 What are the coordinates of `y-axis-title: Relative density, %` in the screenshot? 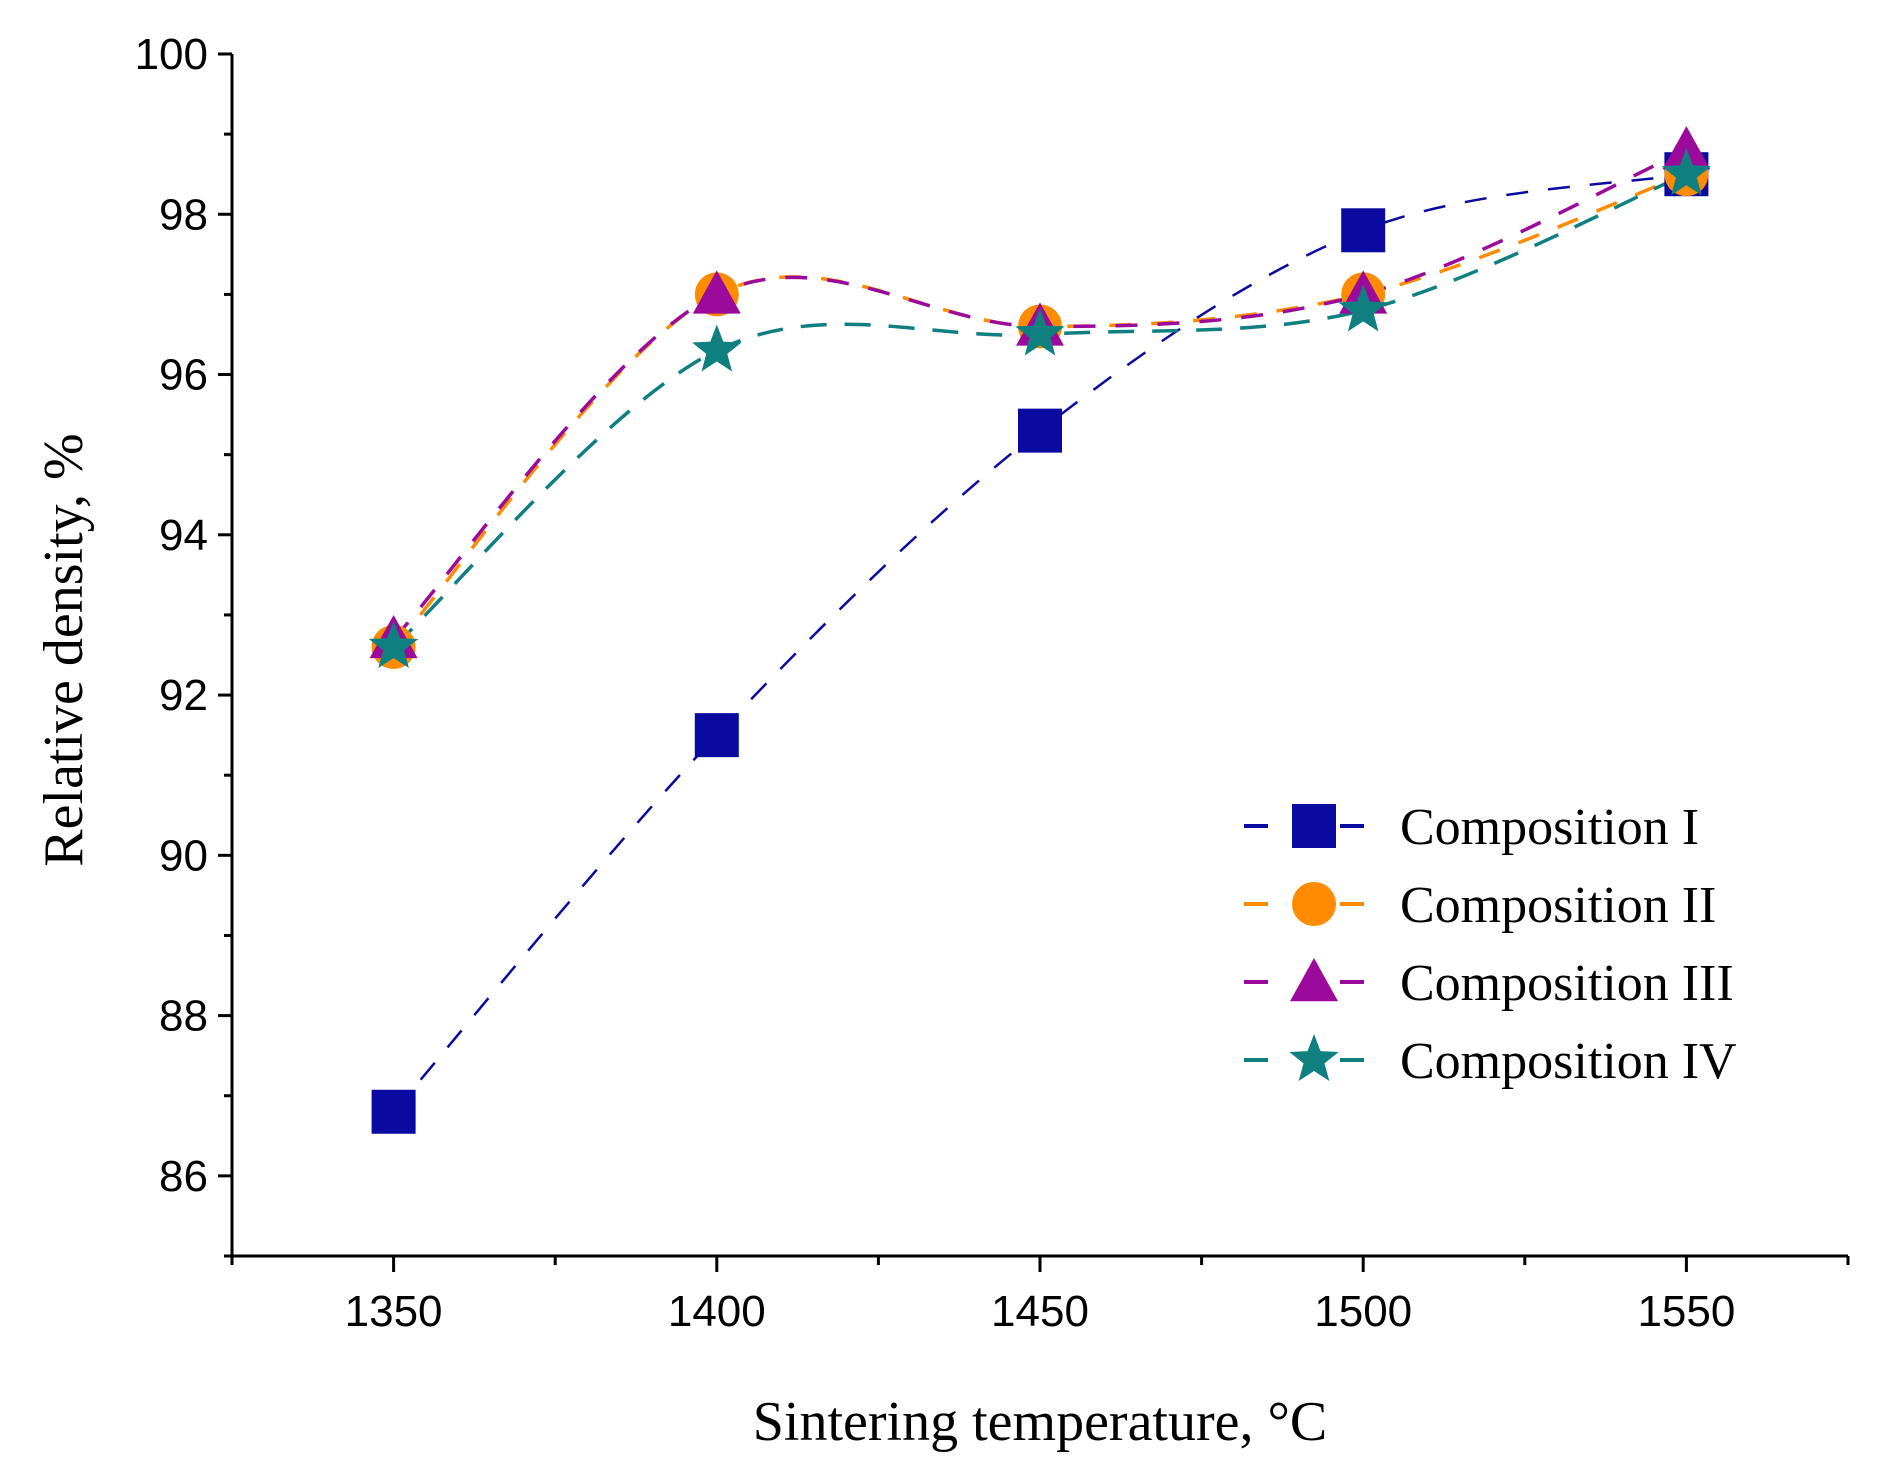 It's located at (64, 649).